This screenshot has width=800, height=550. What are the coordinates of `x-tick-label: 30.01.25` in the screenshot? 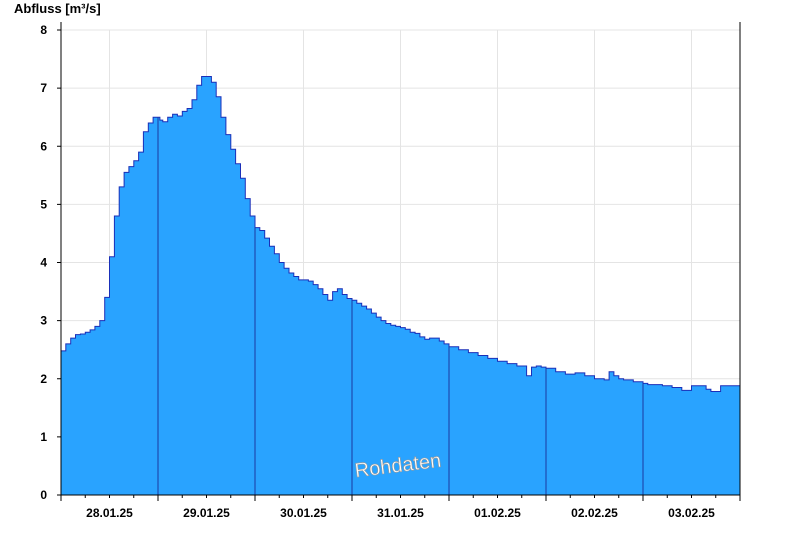 It's located at (303, 513).